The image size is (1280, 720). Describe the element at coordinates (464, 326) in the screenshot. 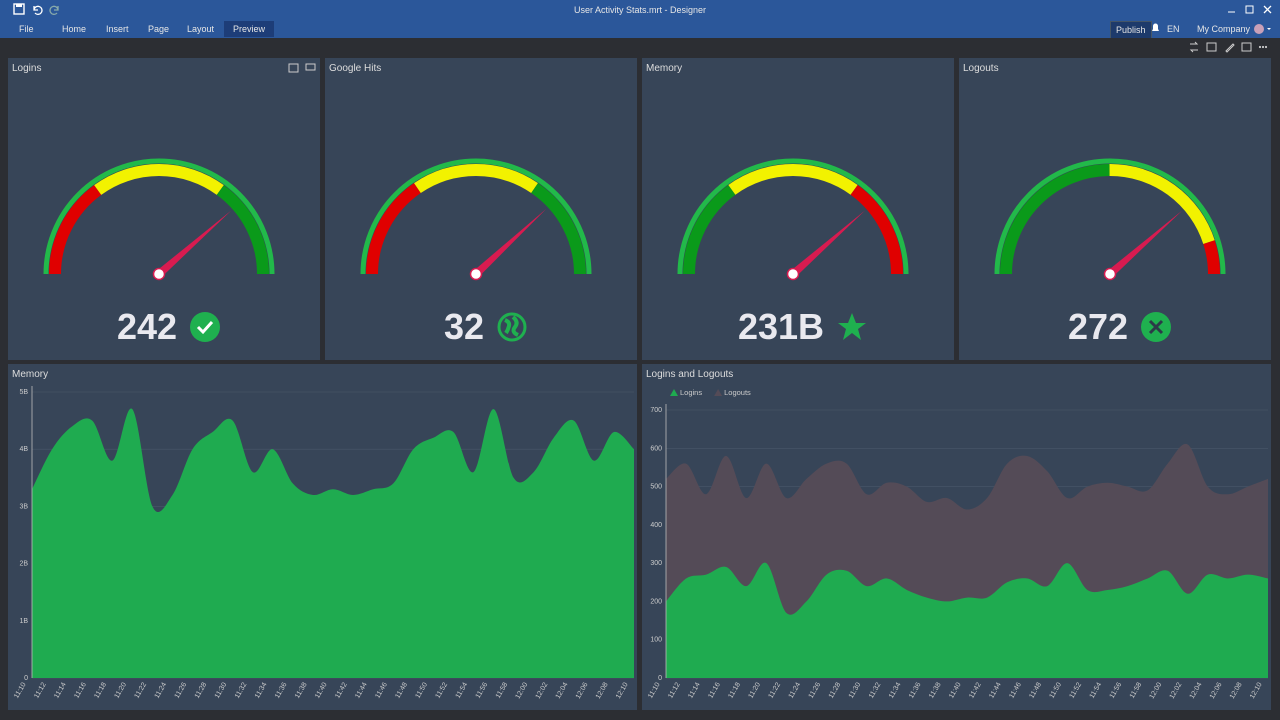

I see `gauge-value: 32` at that location.